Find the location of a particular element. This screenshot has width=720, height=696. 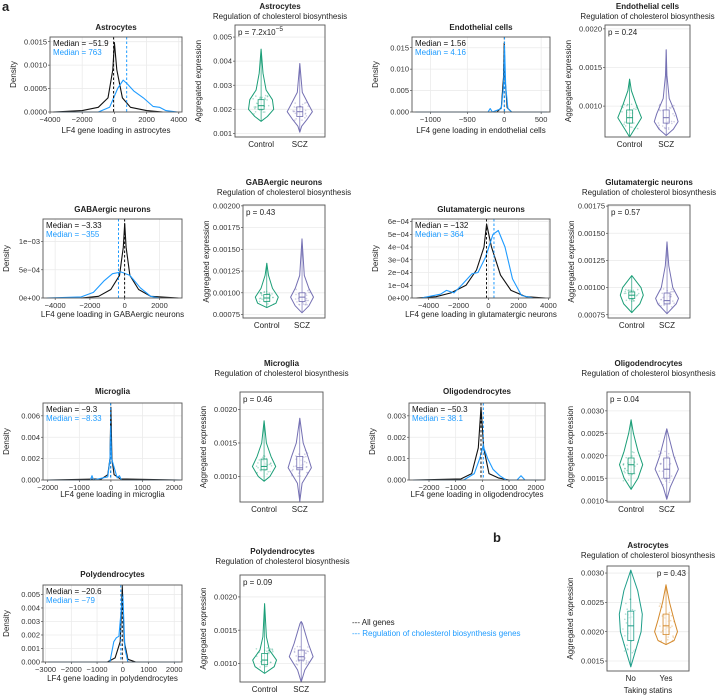

x-tick-label: 0 is located at coordinates (114, 119).